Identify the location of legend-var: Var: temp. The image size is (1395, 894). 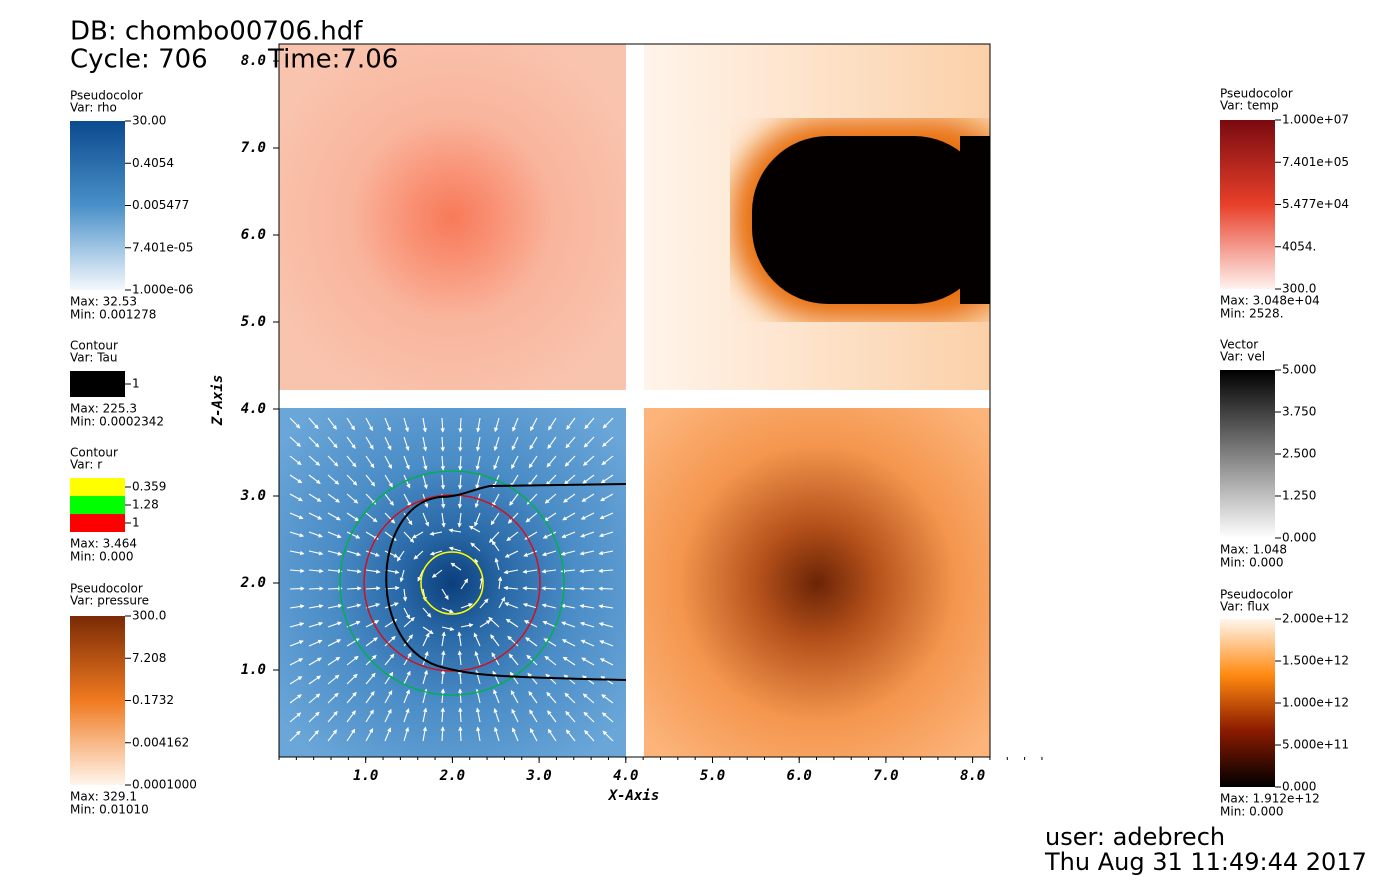
(1249, 106).